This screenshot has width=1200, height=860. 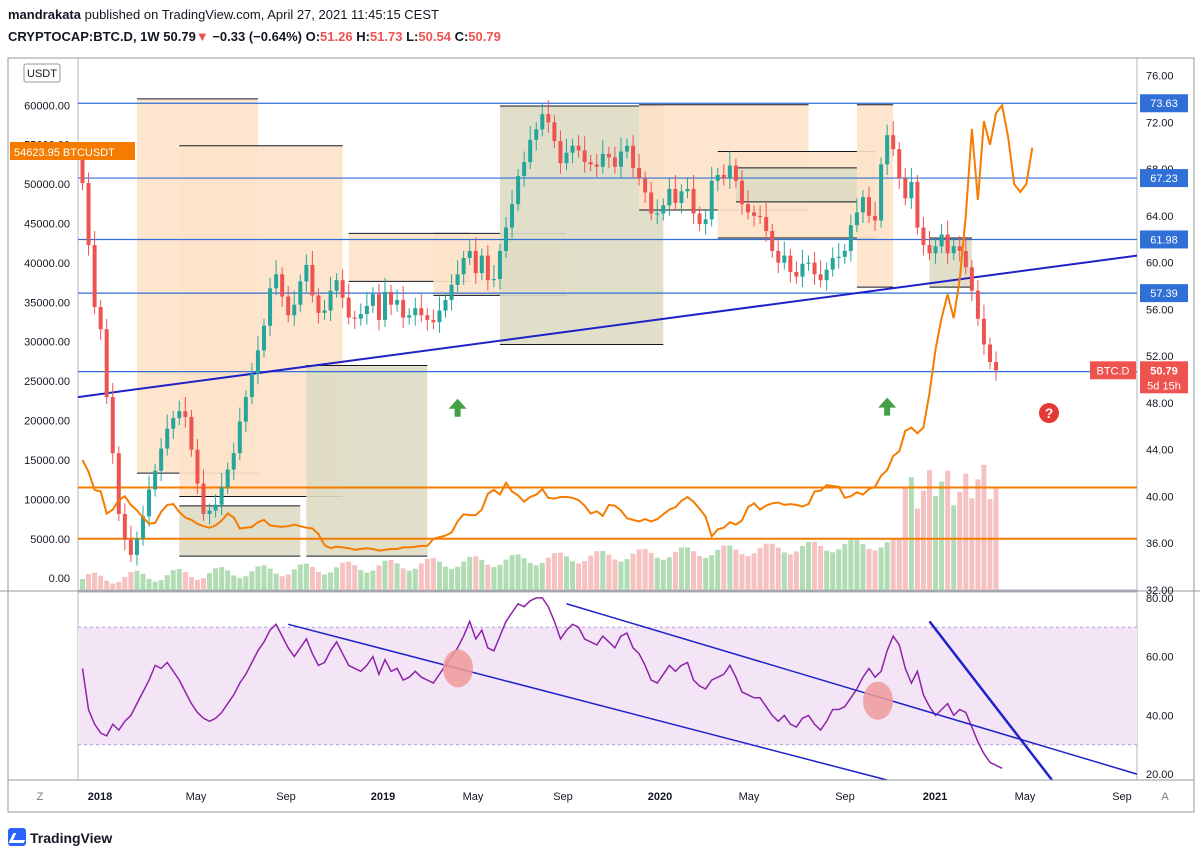 I want to click on author-name: mandrakata, so click(x=44, y=14).